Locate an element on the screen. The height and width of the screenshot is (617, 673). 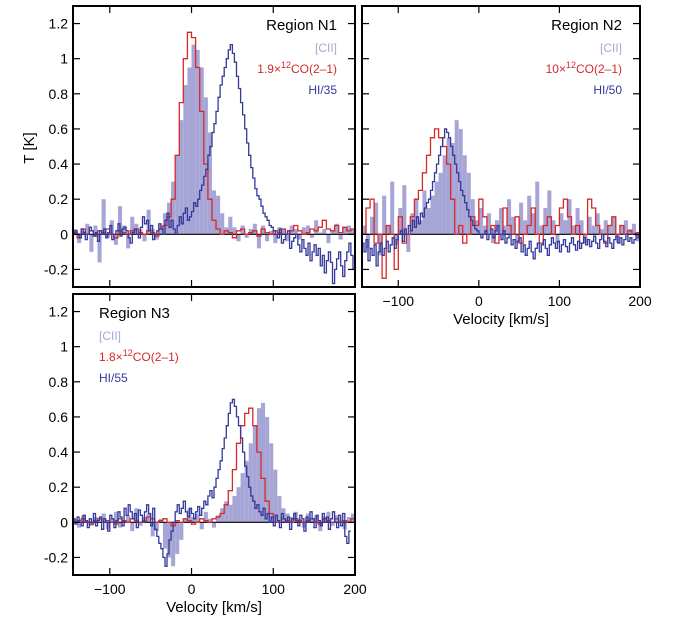
plot-area is located at coordinates (214, 482).